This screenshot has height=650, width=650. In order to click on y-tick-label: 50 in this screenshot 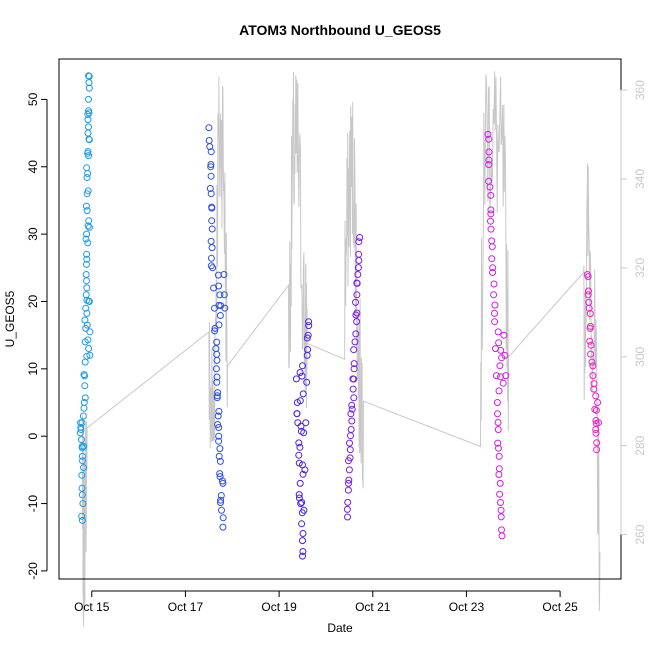, I will do `click(33, 99)`.